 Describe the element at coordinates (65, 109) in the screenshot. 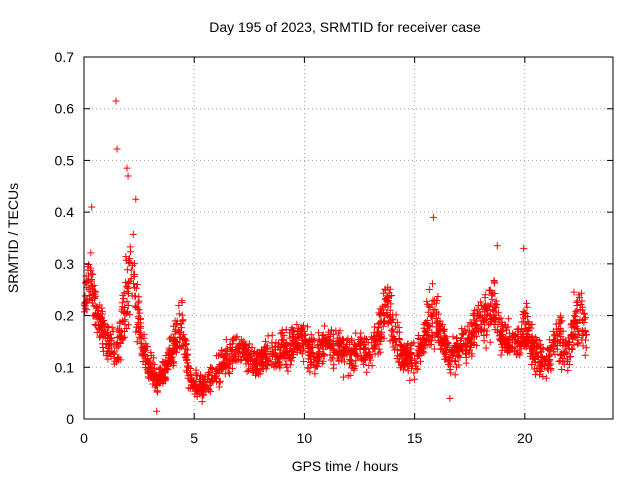

I see `y-tick-label: 0.6` at that location.